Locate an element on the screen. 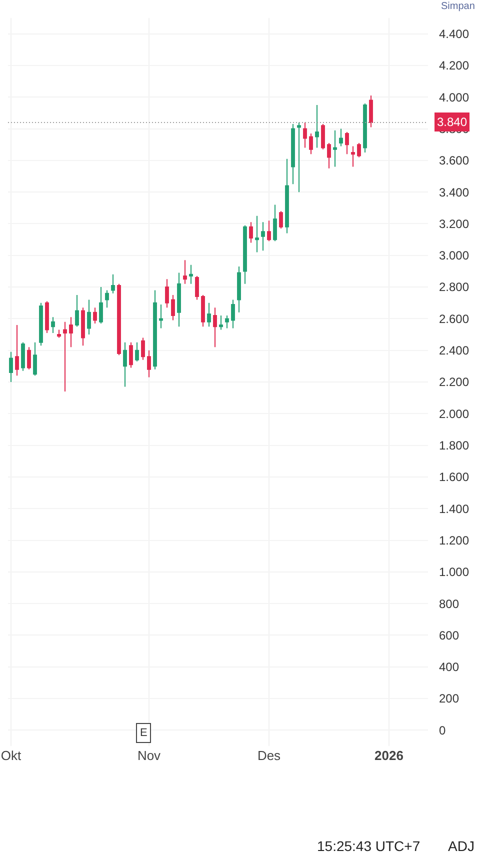 The height and width of the screenshot is (854, 480). x-tick-label: Des is located at coordinates (269, 755).